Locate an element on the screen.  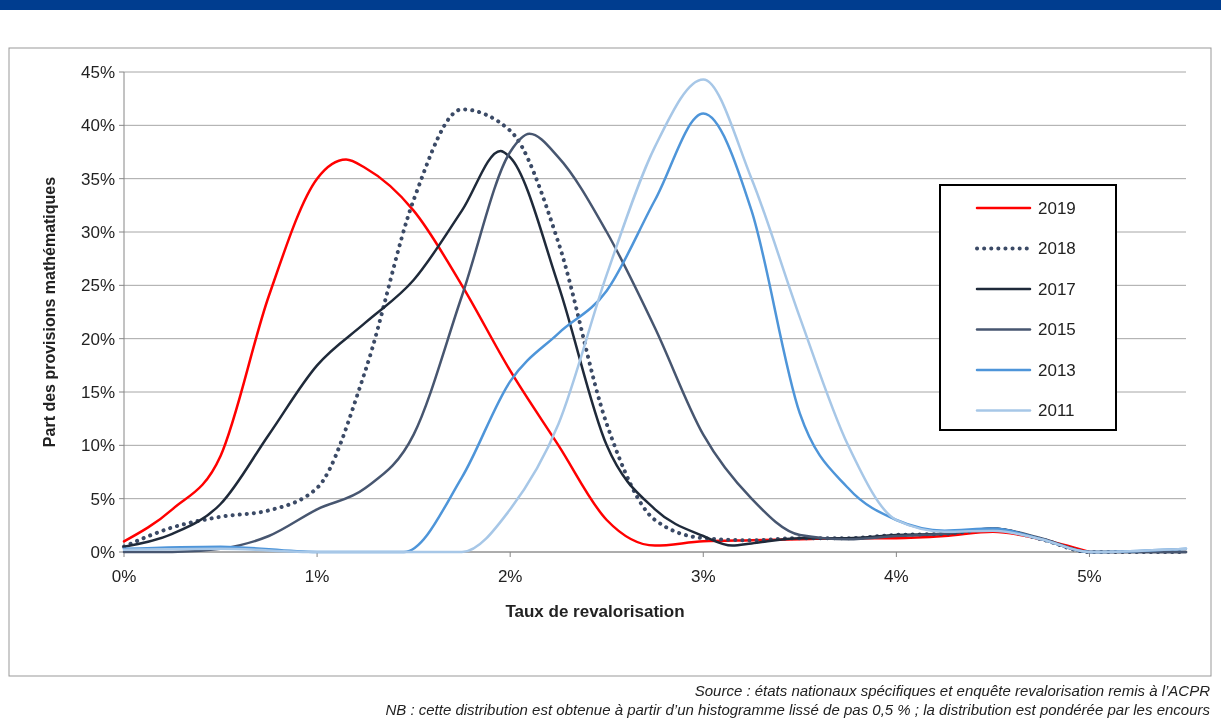
x-axis-title: Taux de revalorisation is located at coordinates (595, 611).